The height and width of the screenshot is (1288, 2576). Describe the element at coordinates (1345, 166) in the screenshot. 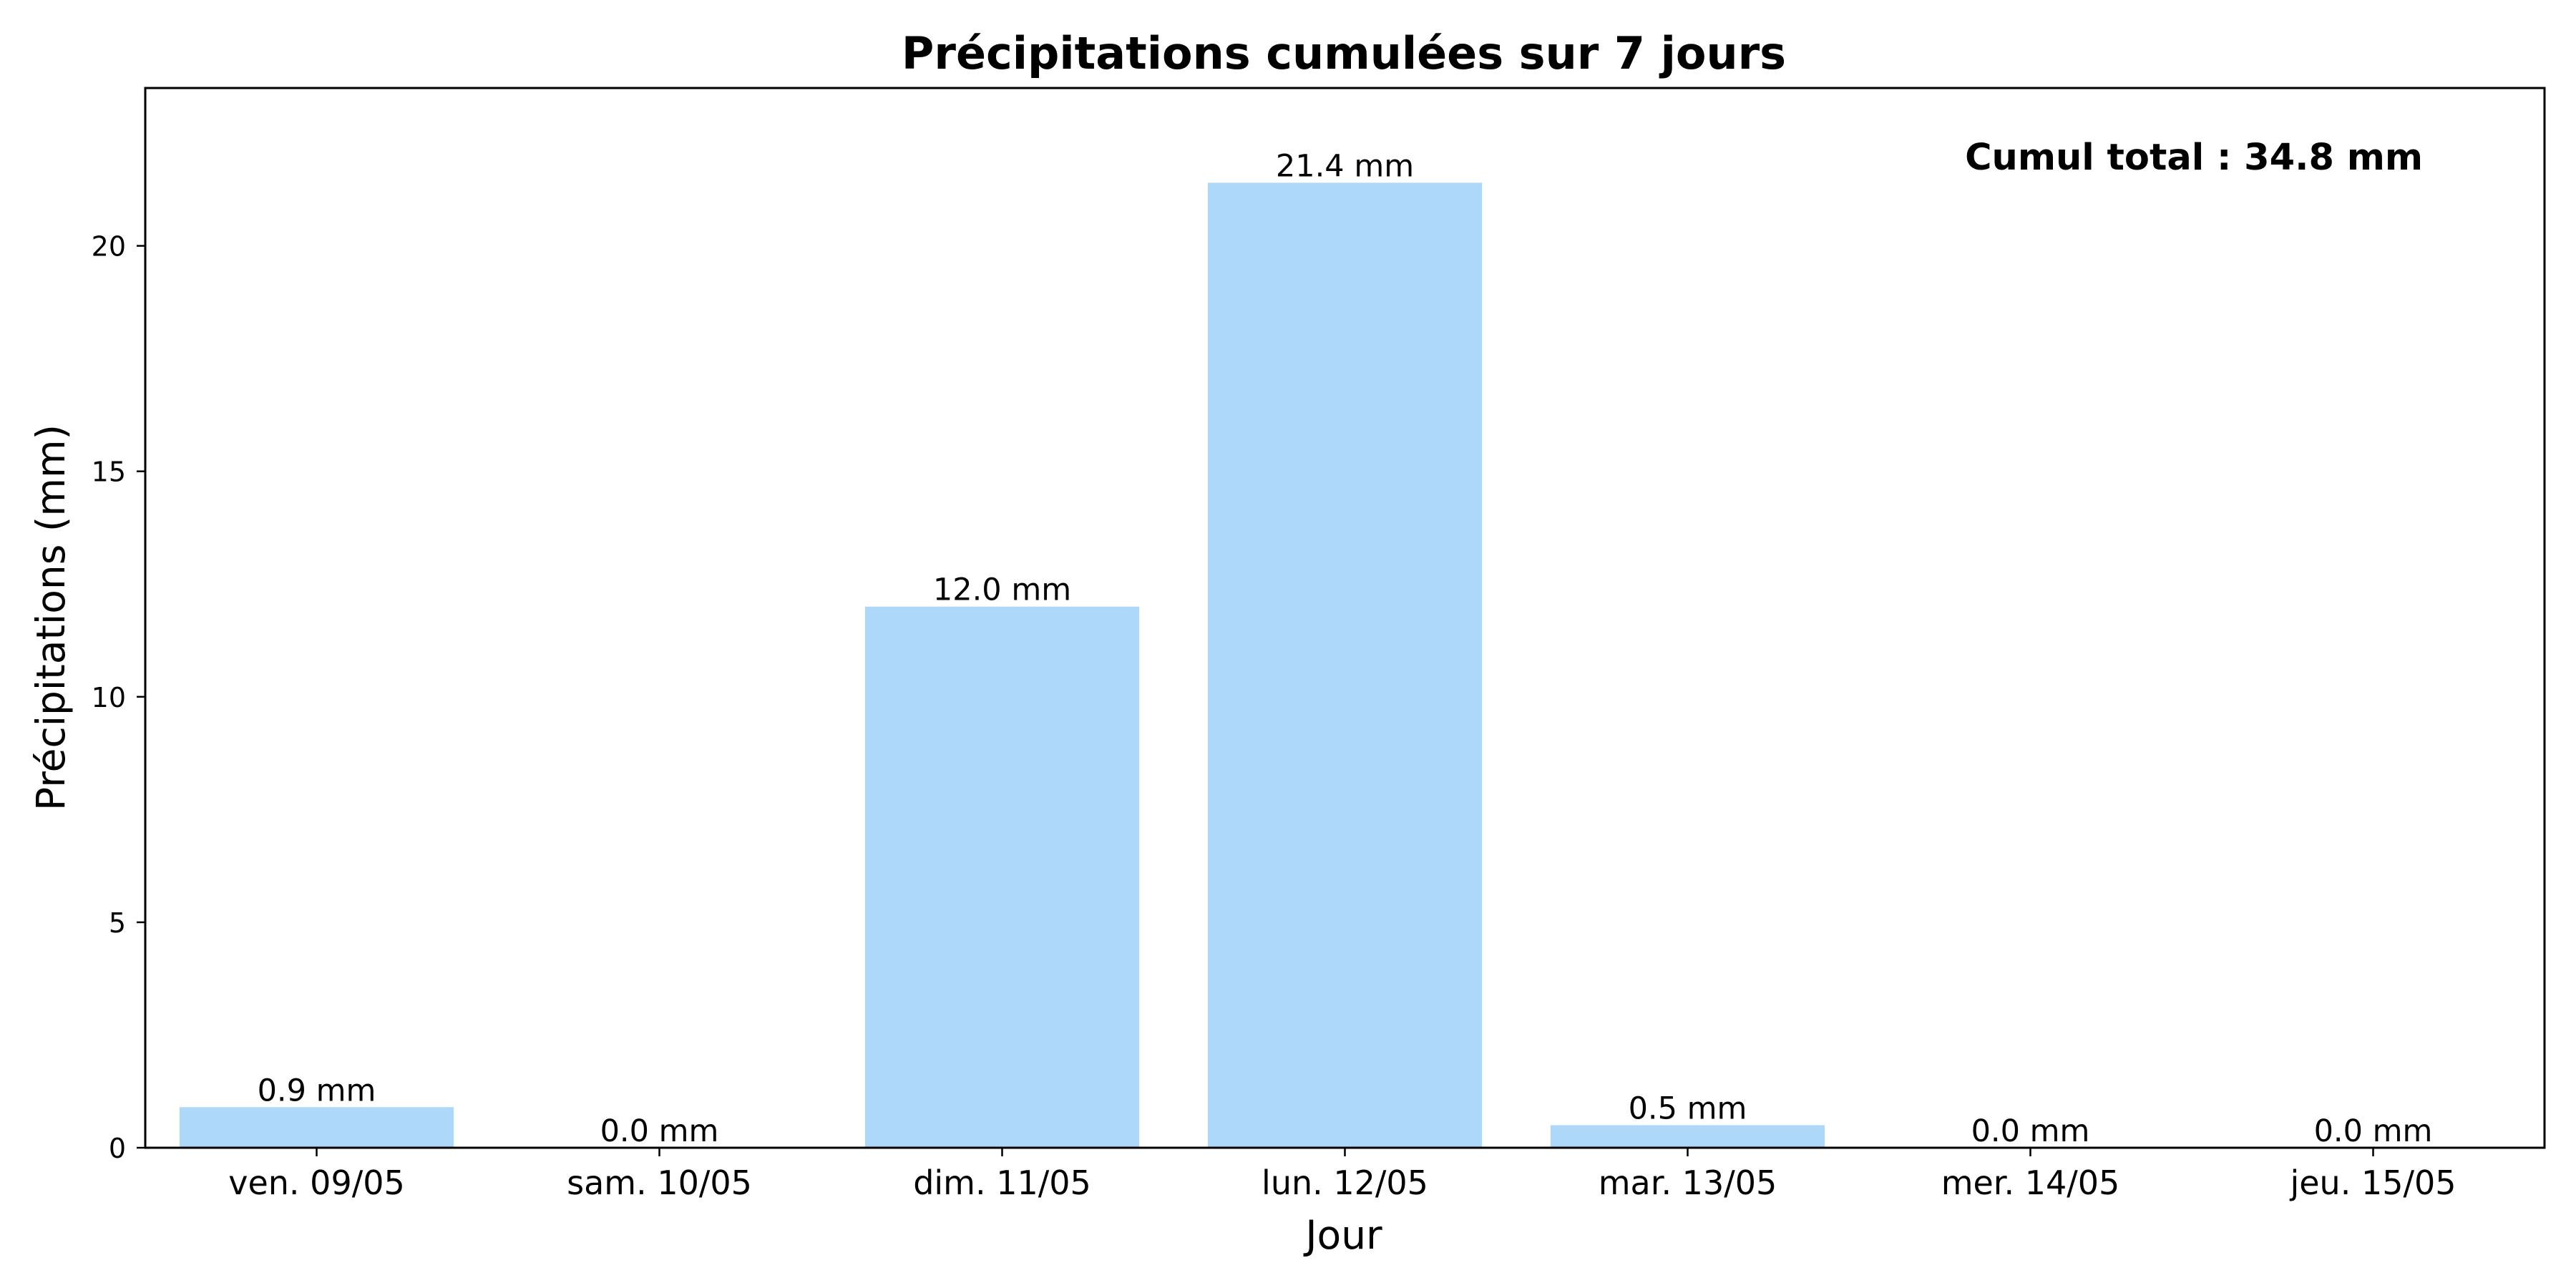

I see `bar-value-label: 21.4 mm` at that location.